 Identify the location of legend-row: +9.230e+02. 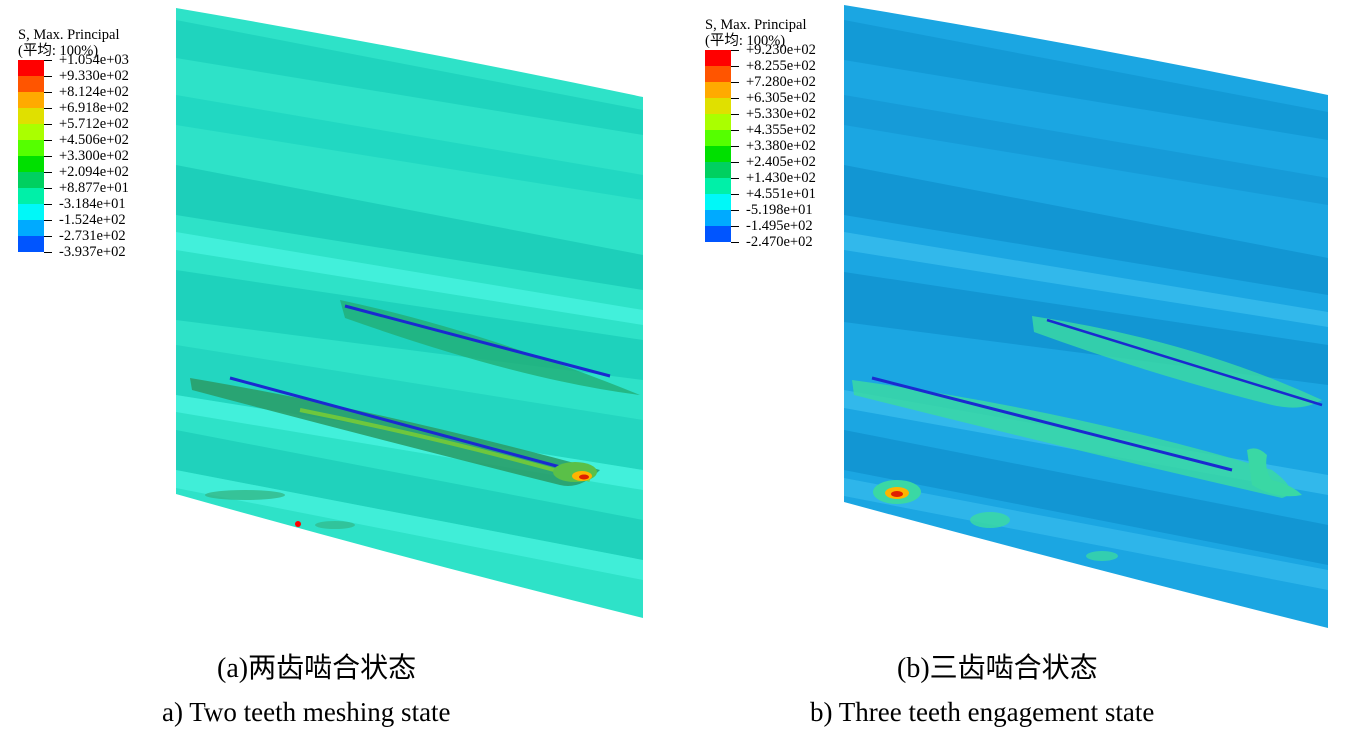
(760, 54).